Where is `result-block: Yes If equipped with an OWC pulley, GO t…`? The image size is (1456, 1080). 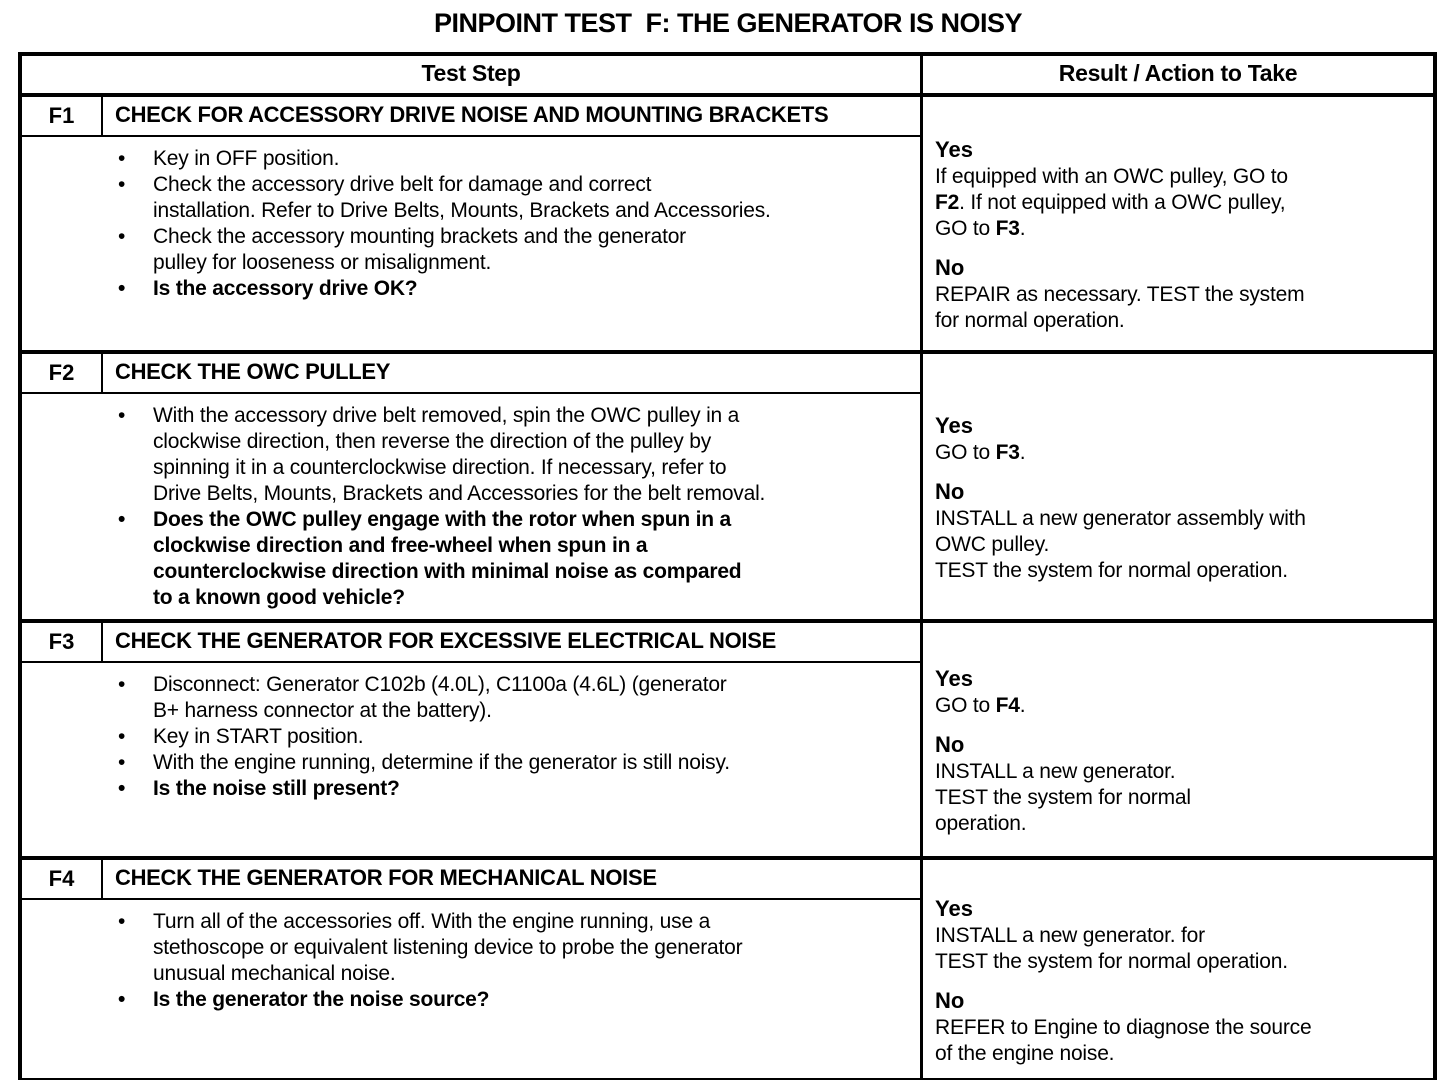 result-block: Yes If equipped with an OWC pulley, GO t… is located at coordinates (1180, 188).